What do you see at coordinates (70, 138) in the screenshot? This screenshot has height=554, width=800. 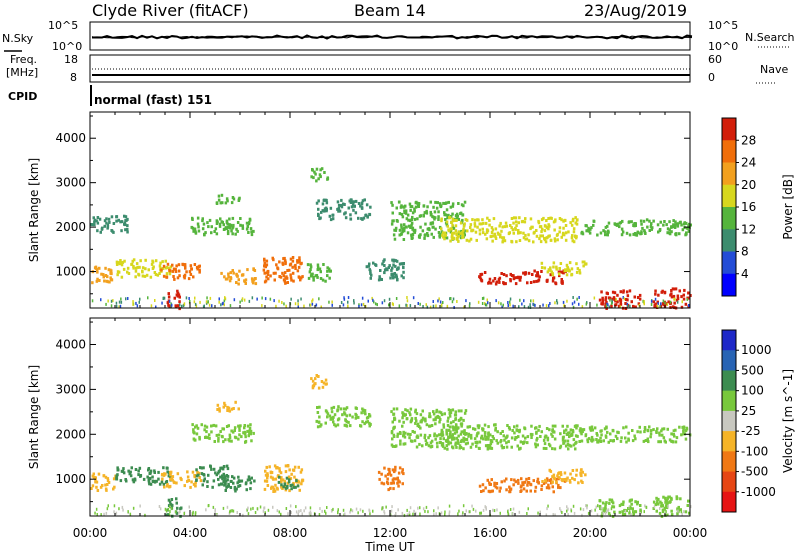 I see `power-ytick-label: 4000` at bounding box center [70, 138].